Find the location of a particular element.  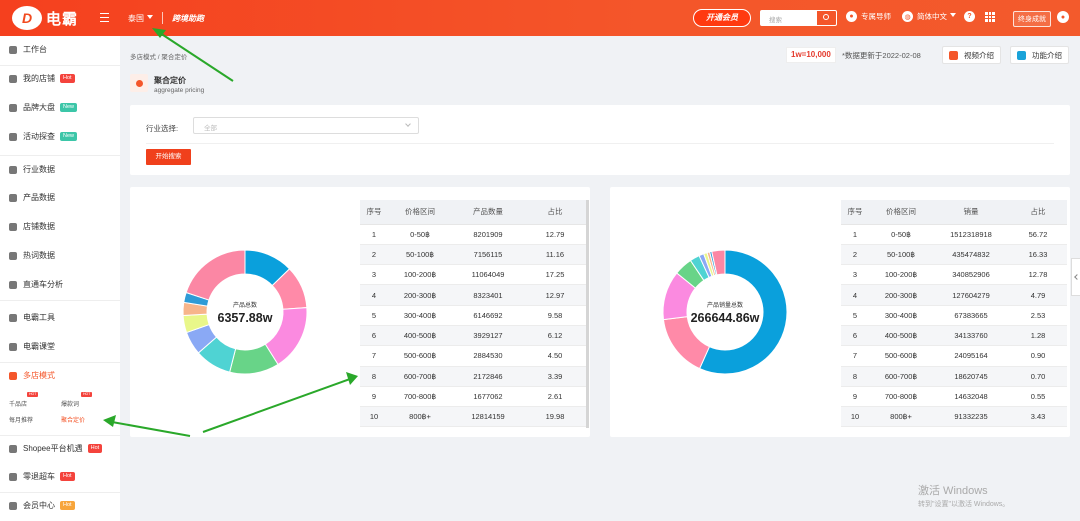

sidebar-subitem: 每月推荐 is located at coordinates (21, 421).